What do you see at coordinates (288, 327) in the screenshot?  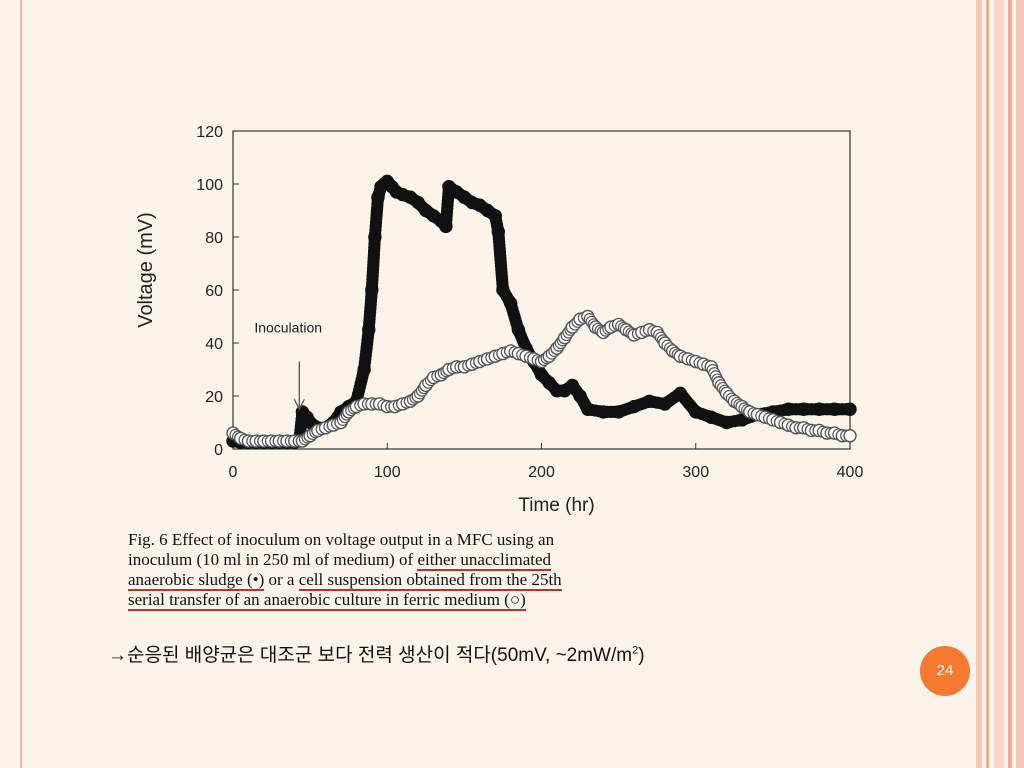 I see `inoculation-annotation: Inoculation` at bounding box center [288, 327].